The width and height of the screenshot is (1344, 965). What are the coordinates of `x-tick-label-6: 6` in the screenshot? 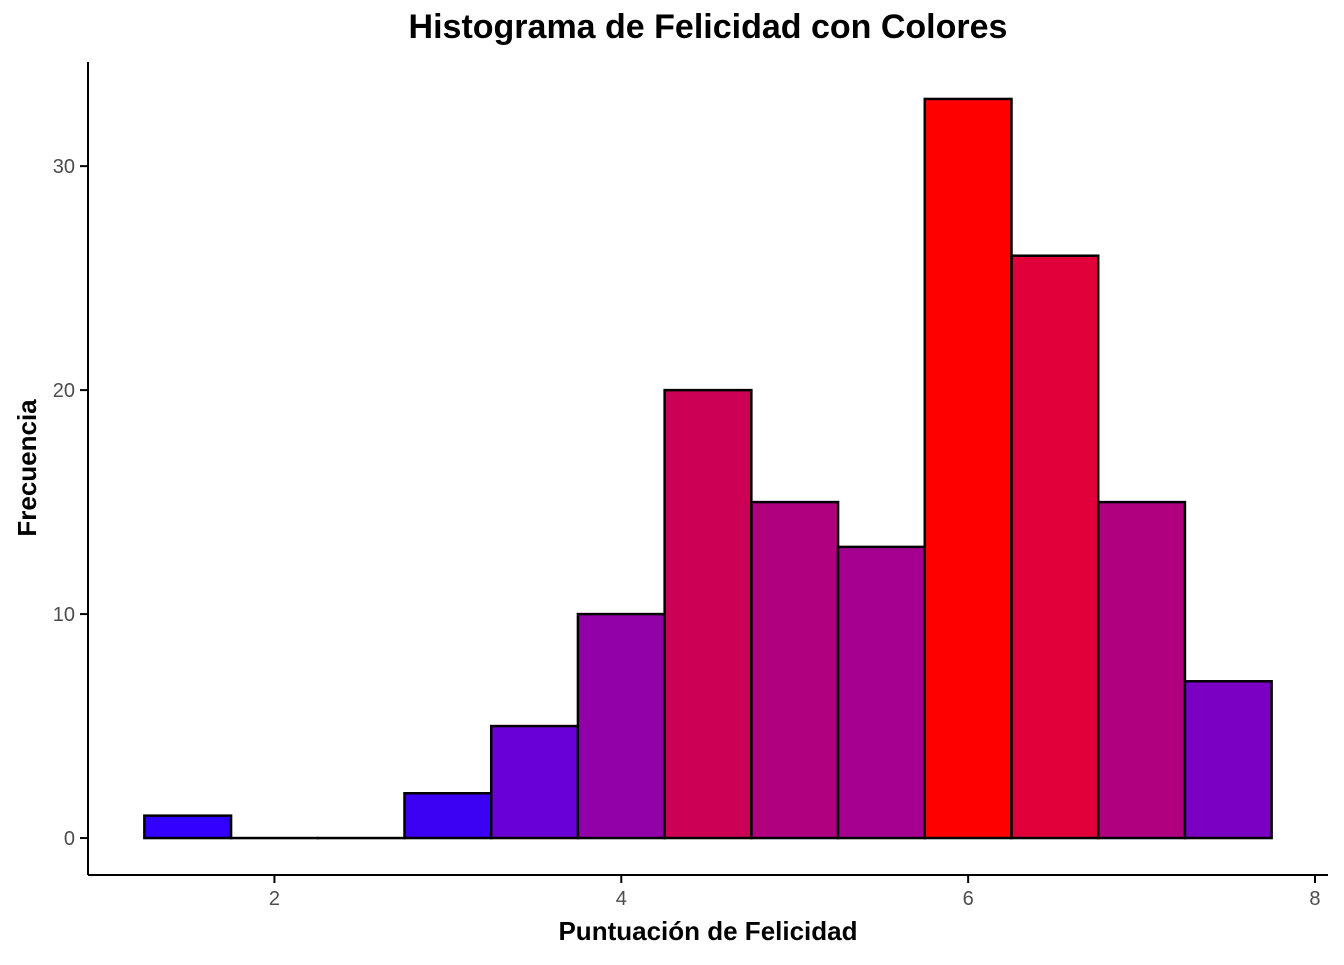 It's located at (968, 899).